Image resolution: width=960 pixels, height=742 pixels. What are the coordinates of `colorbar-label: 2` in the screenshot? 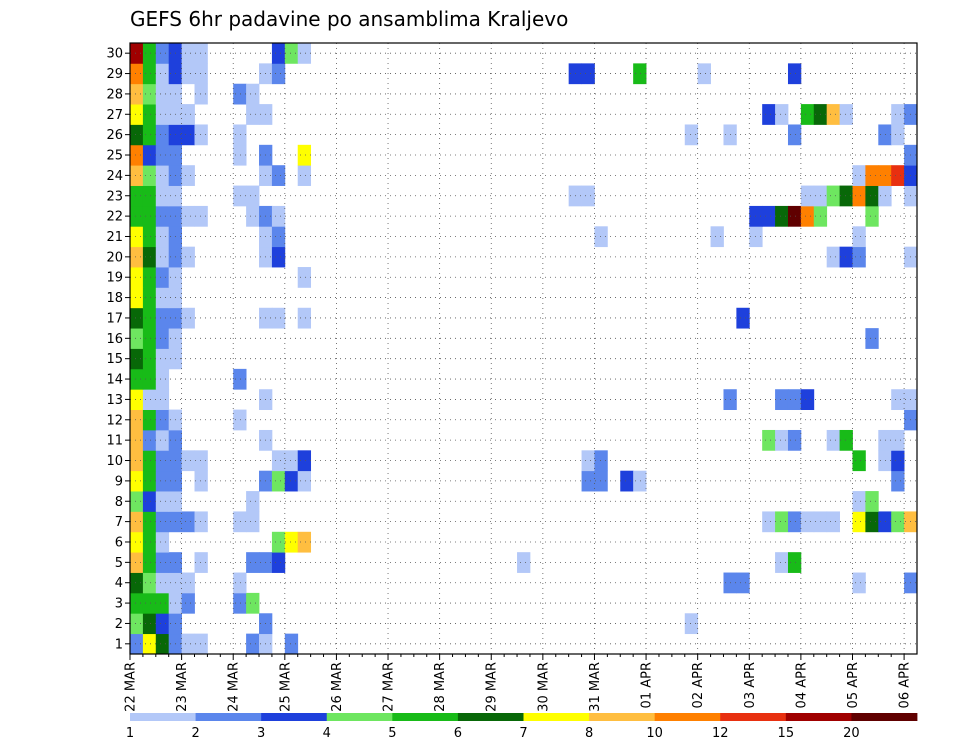 It's located at (195, 733).